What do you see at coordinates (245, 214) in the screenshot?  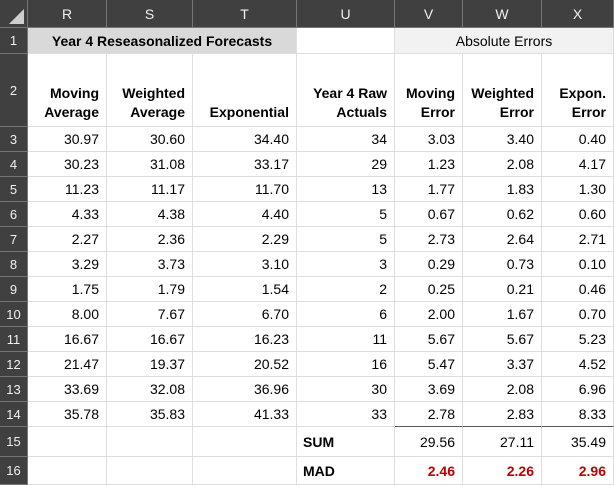 I see `cell-T6: 4.40` at bounding box center [245, 214].